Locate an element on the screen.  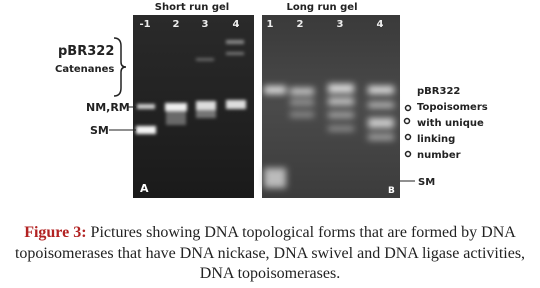
lane-label: -1 is located at coordinates (144, 24).